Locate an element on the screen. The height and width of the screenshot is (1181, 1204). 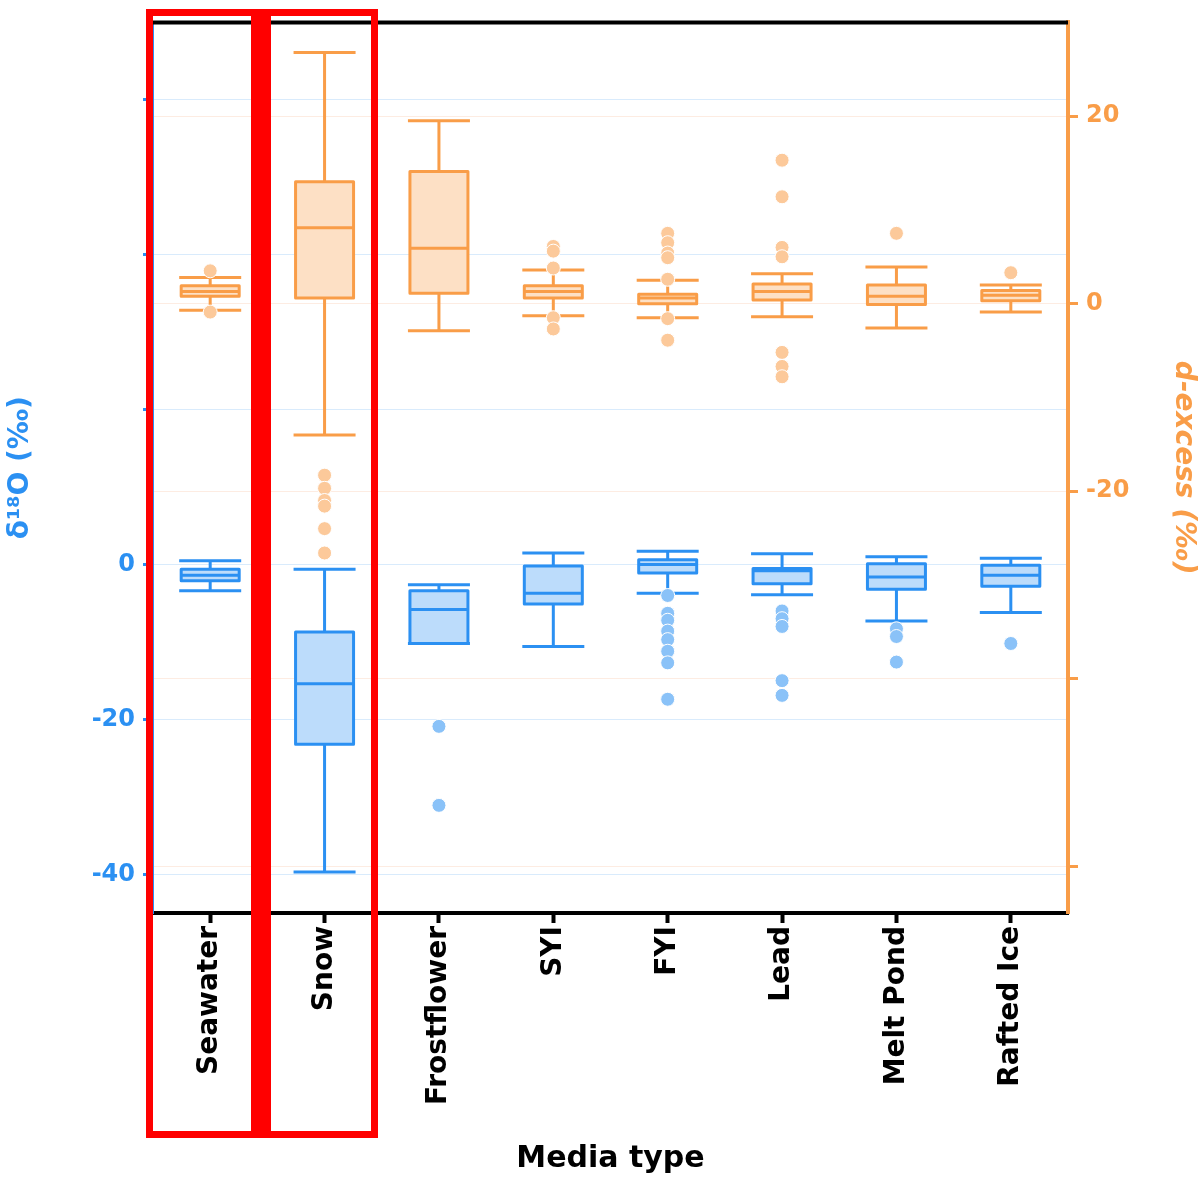
x-axis-title: Media type is located at coordinates (610, 1156).